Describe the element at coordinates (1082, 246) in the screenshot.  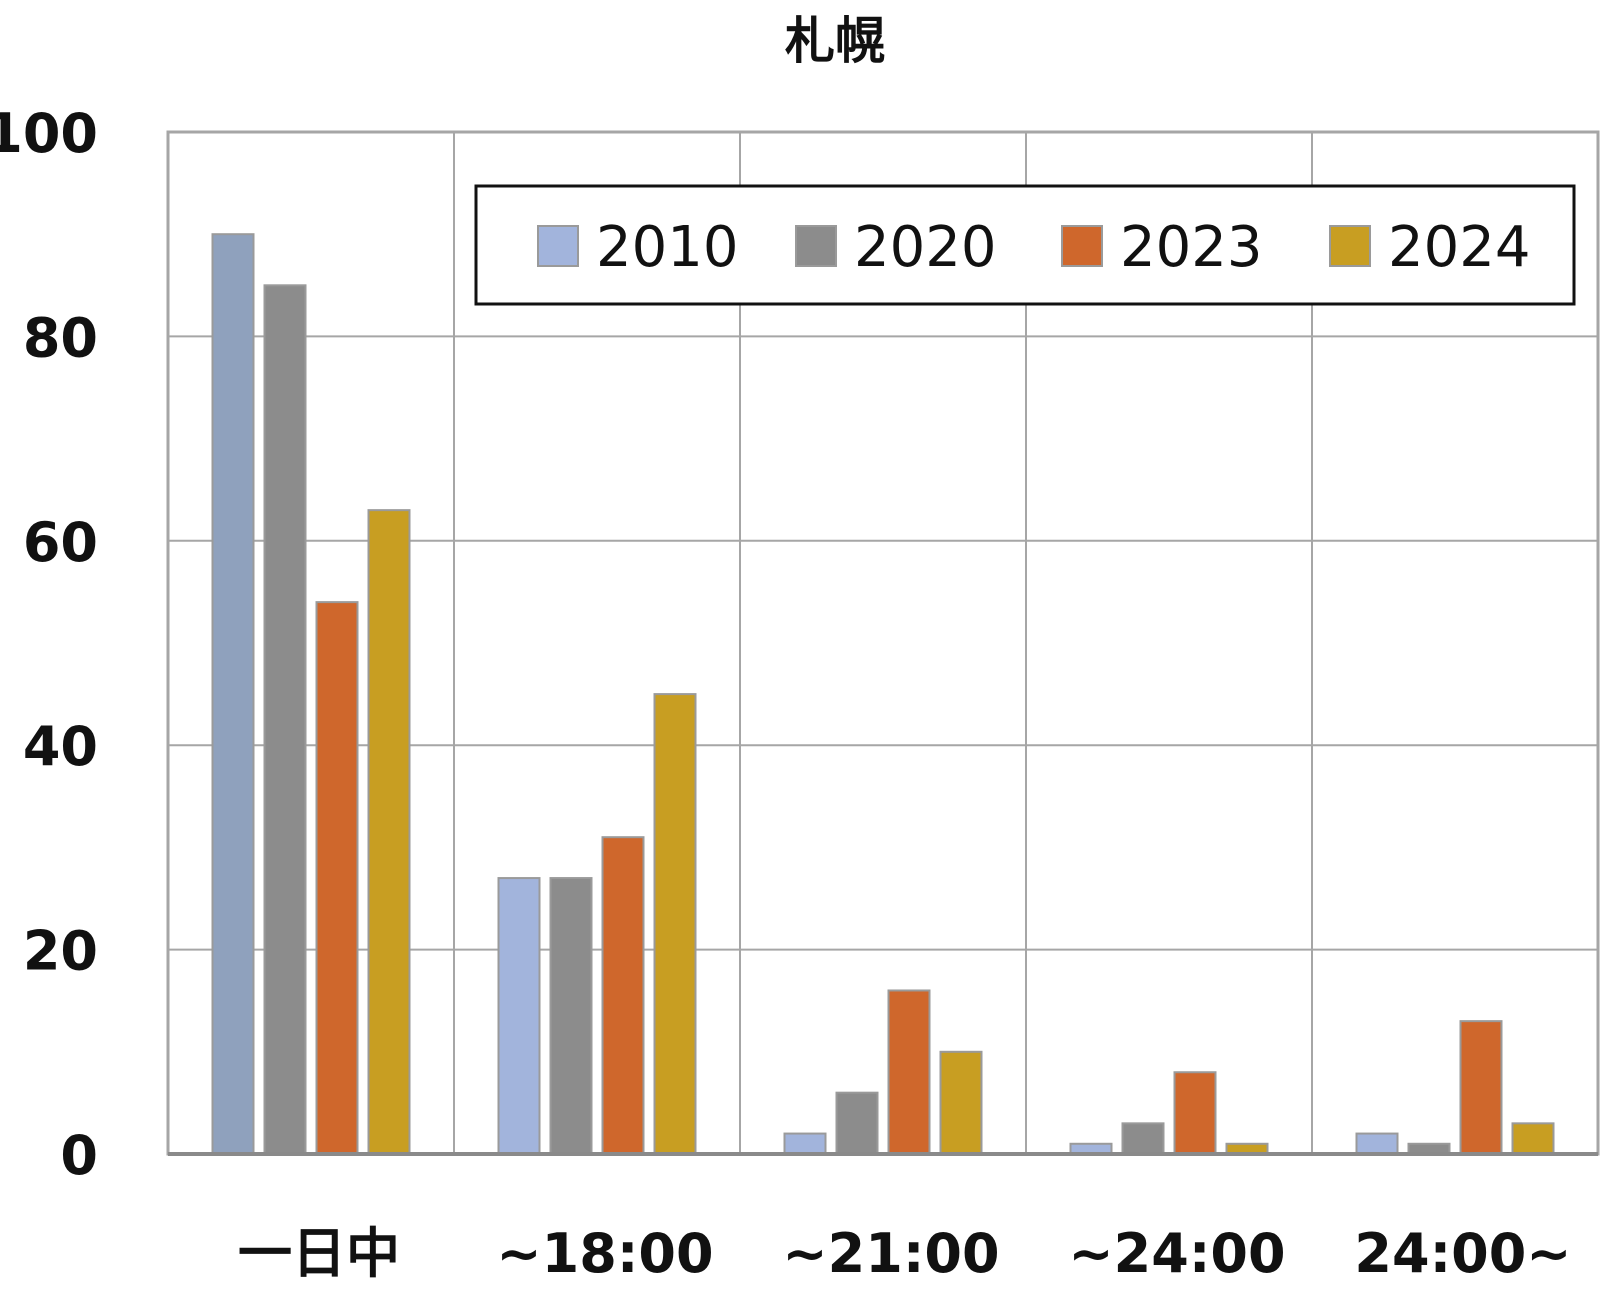
I see `legend-swatch-2023` at that location.